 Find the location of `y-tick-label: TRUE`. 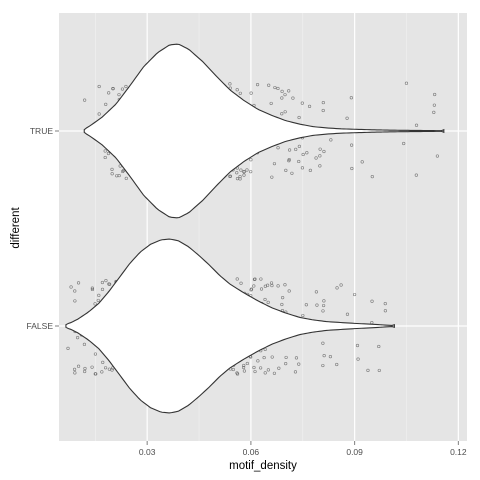

y-tick-label: TRUE is located at coordinates (41, 131).